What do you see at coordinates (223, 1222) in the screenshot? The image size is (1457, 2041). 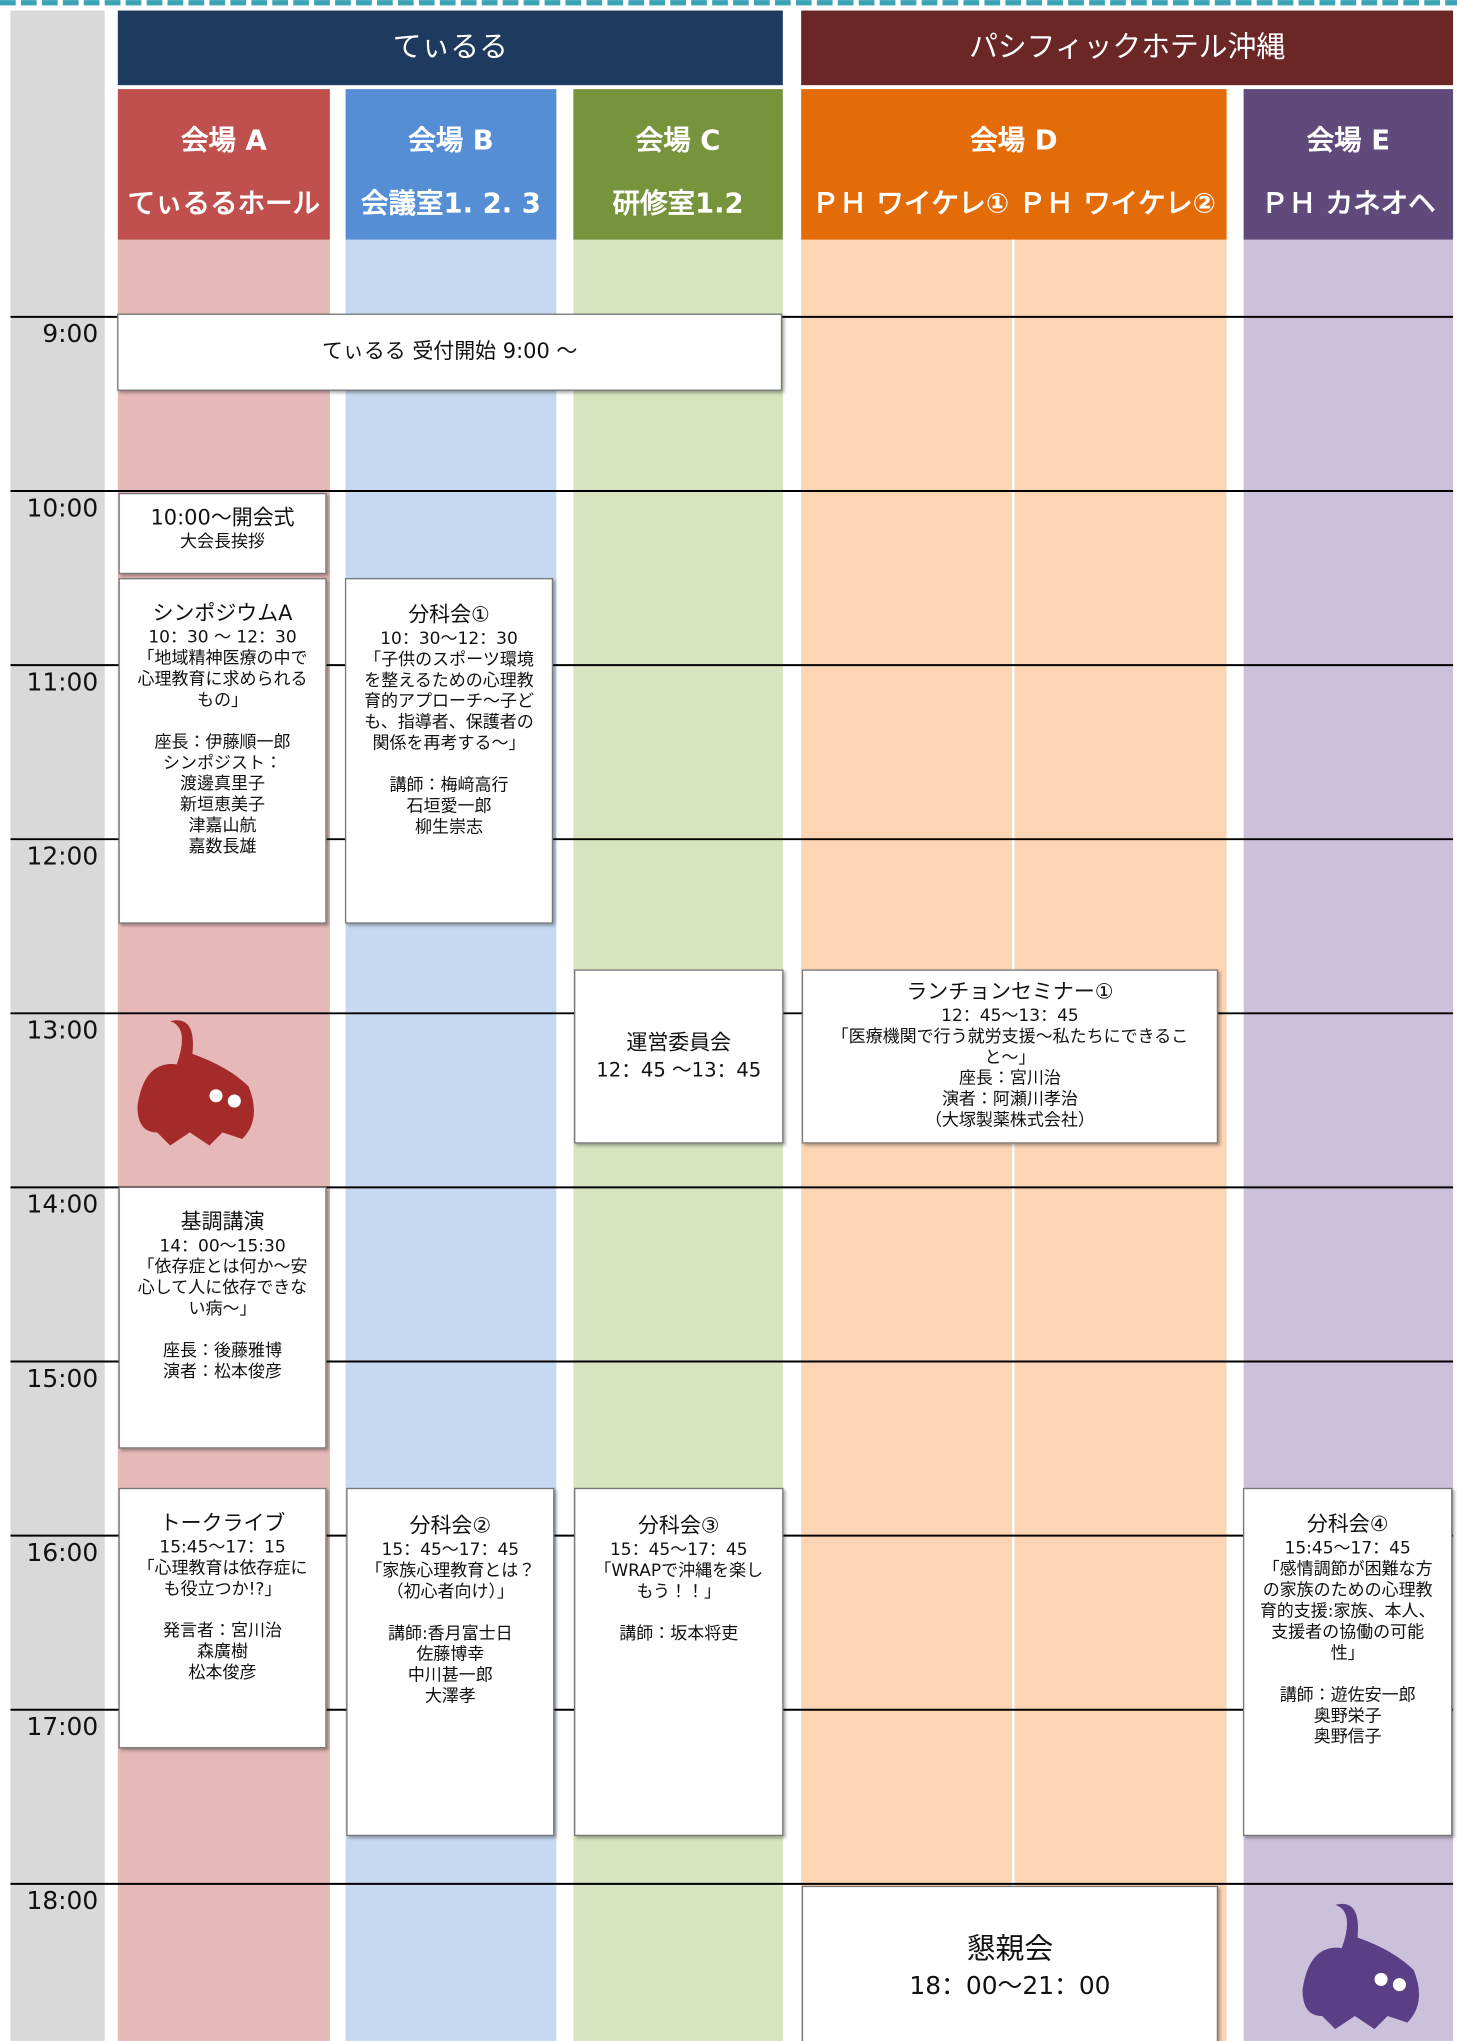 I see `event-title: 基調講演` at bounding box center [223, 1222].